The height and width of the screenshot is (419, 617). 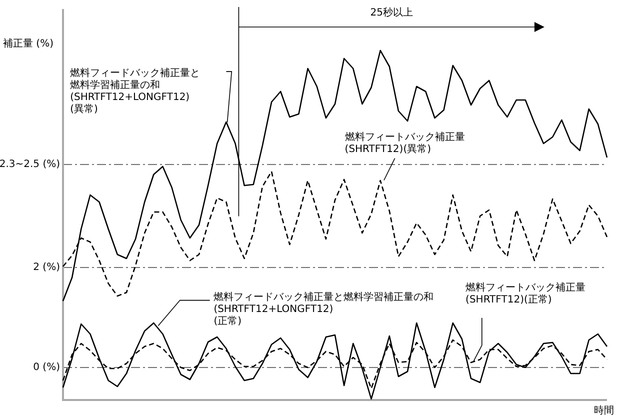 I want to click on x-axis-title: 時間, so click(x=604, y=410).